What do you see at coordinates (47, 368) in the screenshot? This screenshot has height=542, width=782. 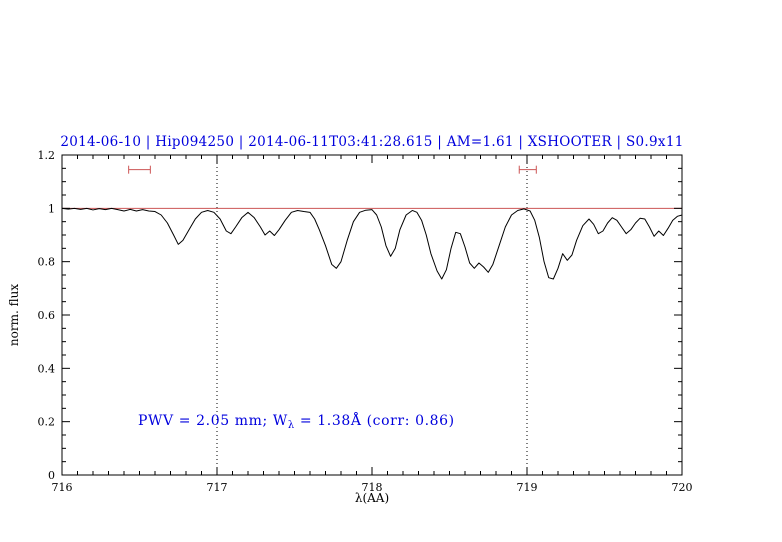 I see `svg-text: 0.4` at bounding box center [47, 368].